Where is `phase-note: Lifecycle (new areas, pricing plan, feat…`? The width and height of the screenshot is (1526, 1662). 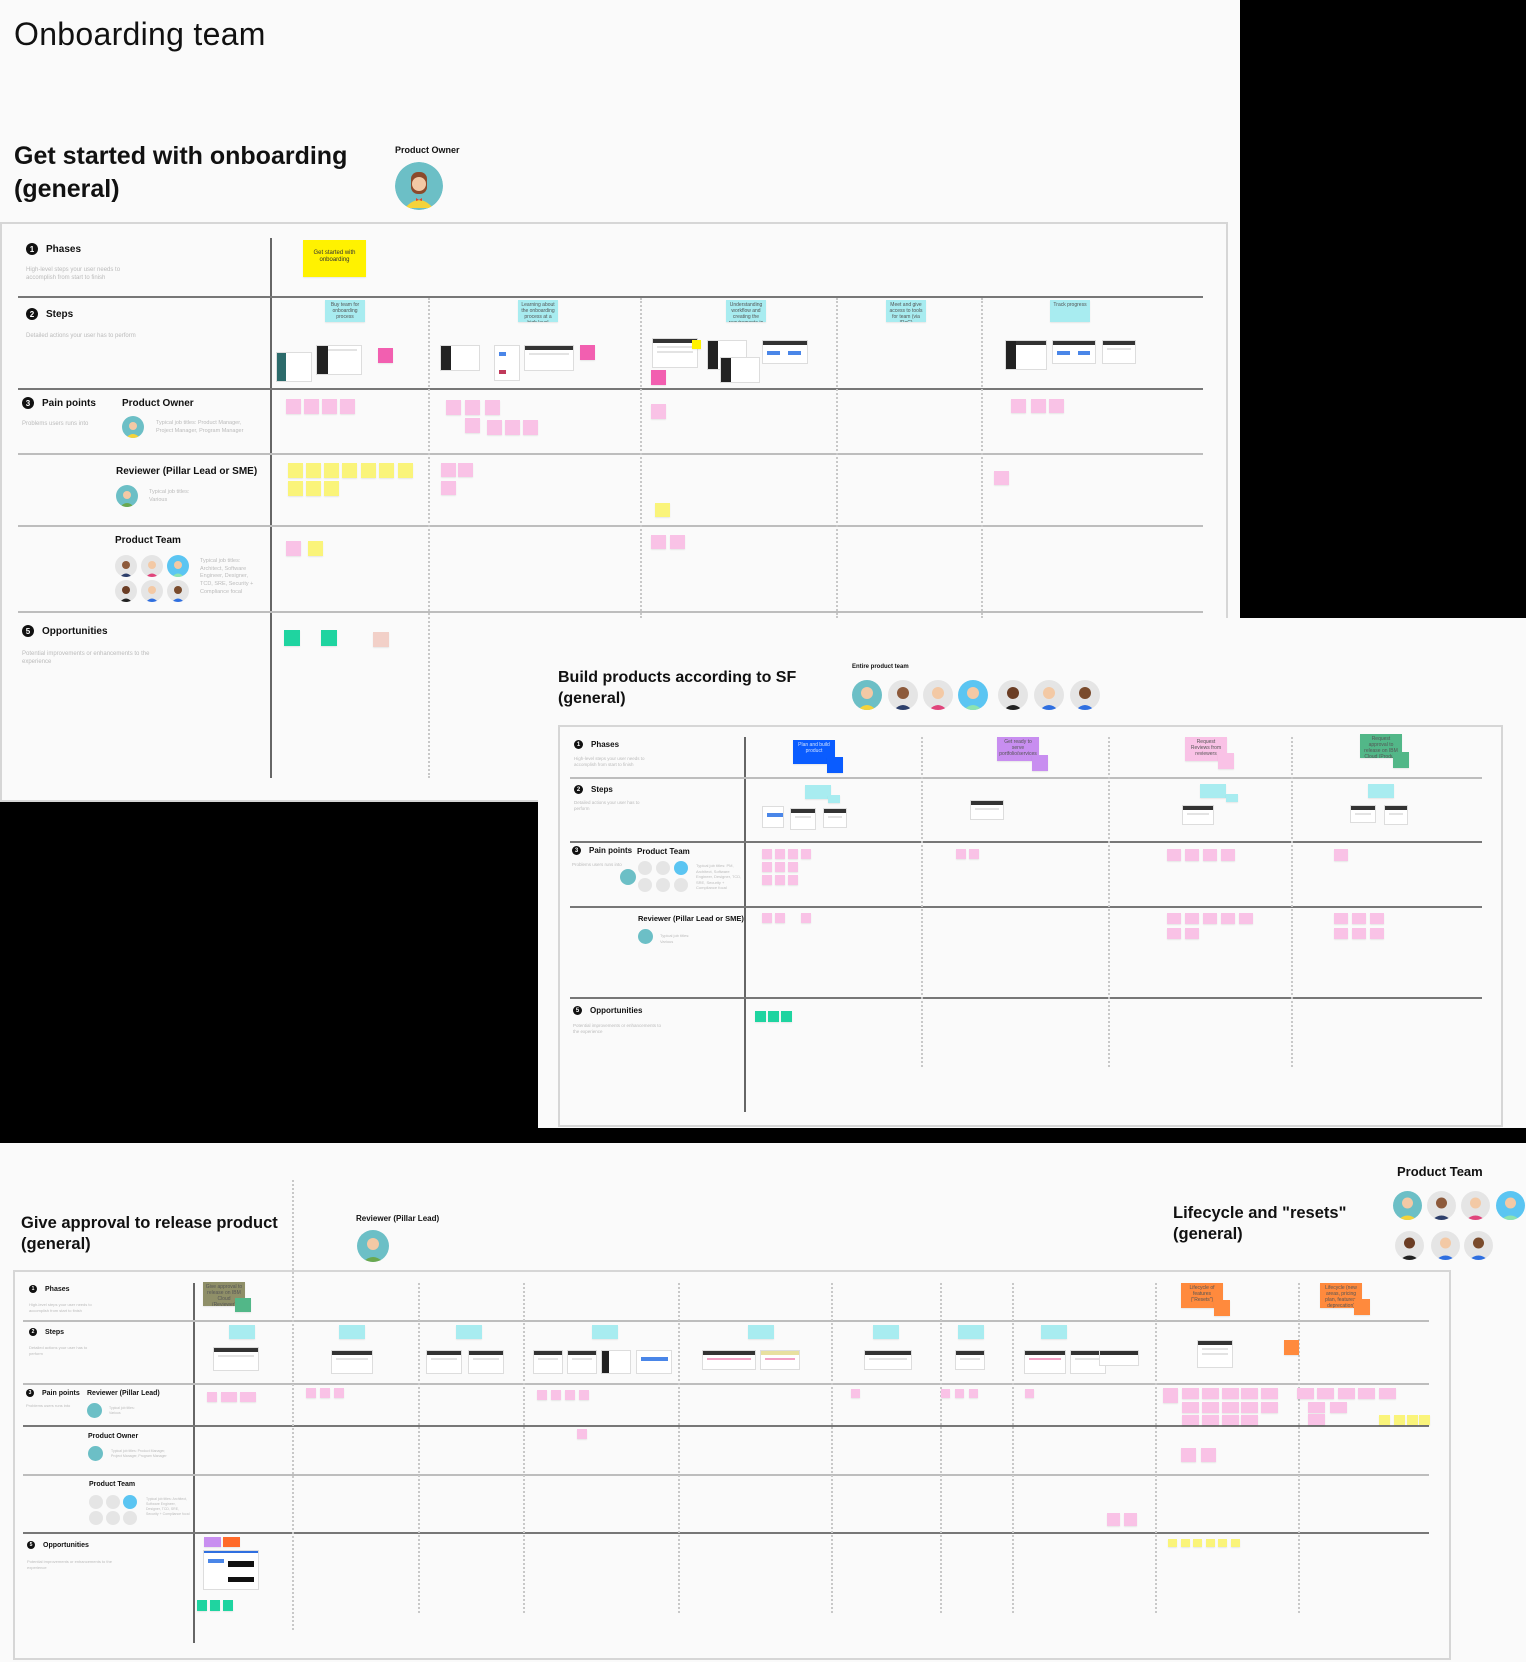 phase-note: Lifecycle (new areas, pricing plan, feat… is located at coordinates (1341, 1295).